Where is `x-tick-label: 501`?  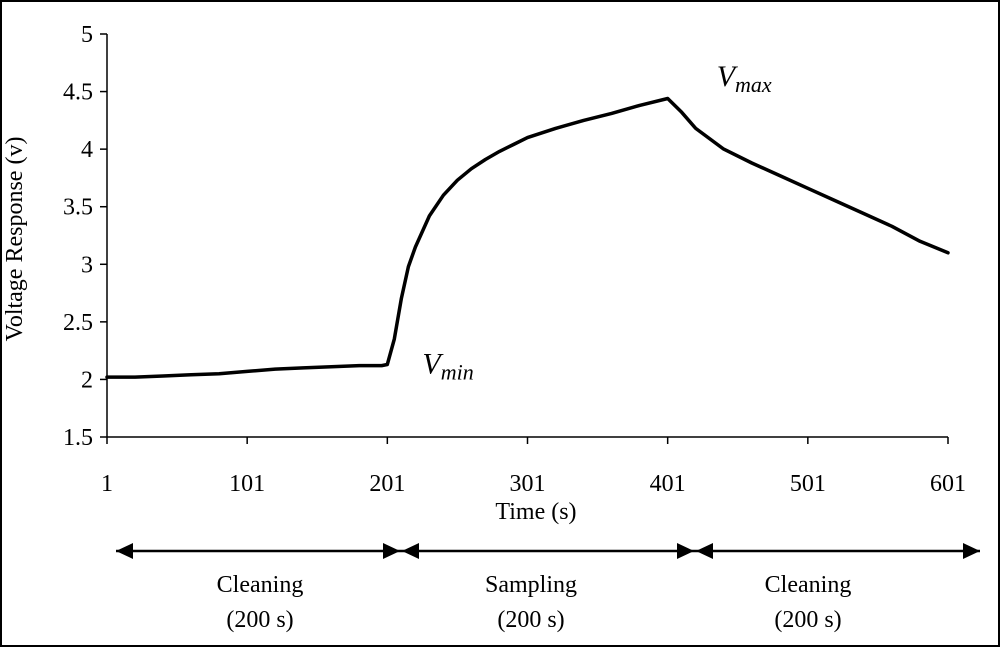 x-tick-label: 501 is located at coordinates (808, 484).